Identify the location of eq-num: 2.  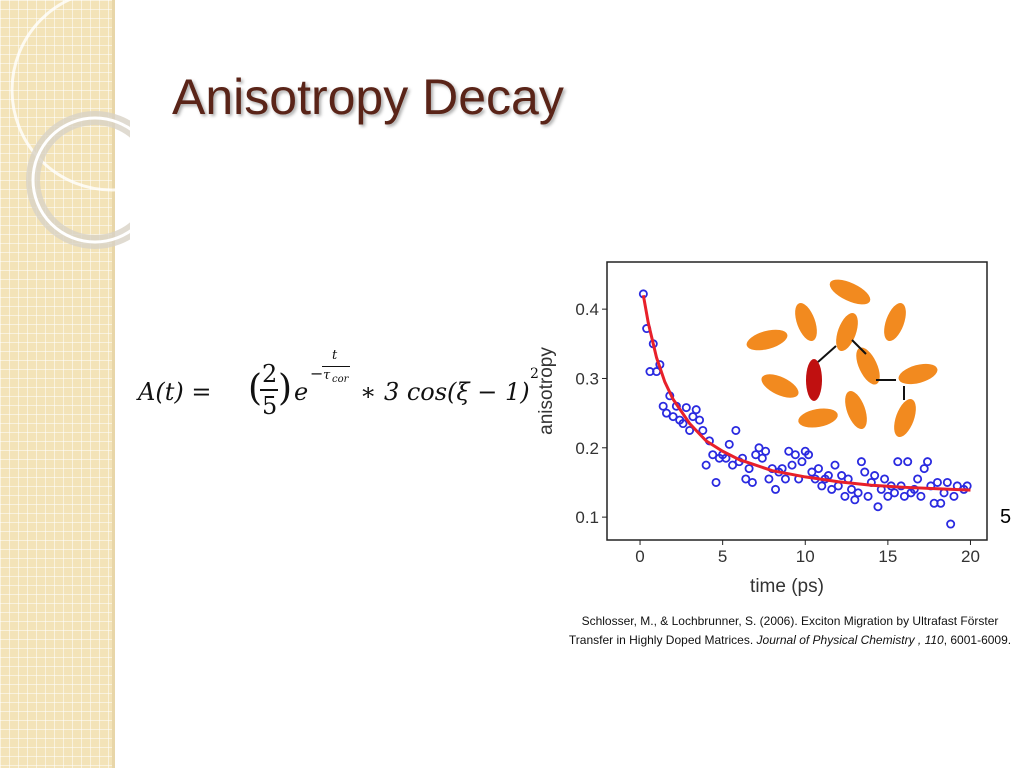
(270, 374).